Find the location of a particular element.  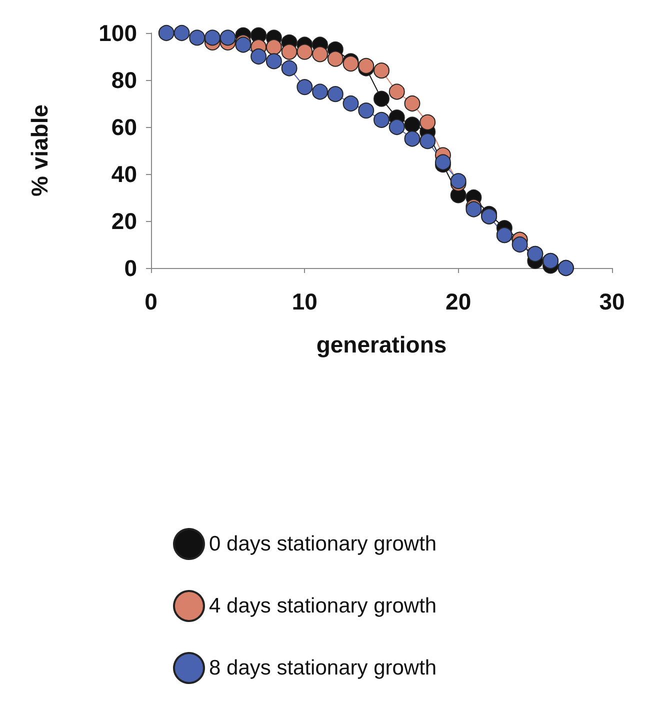

x-tick-label: 30 is located at coordinates (612, 301).